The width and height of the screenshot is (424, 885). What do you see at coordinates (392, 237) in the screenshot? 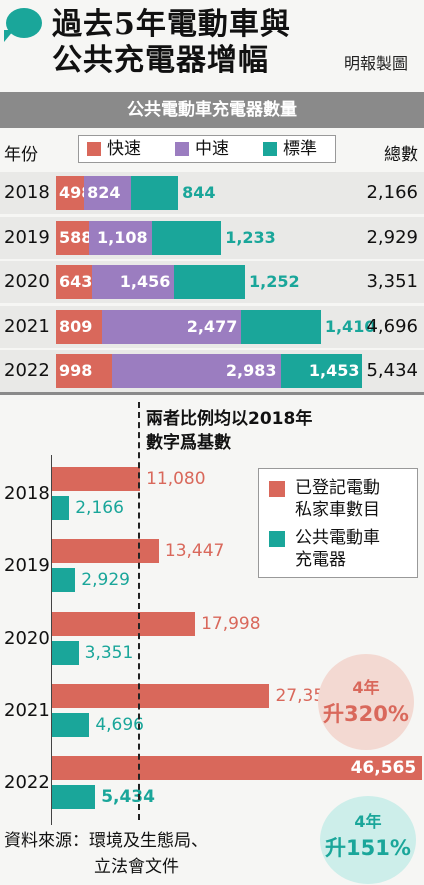
I see `chart1-total-value: 2,929` at bounding box center [392, 237].